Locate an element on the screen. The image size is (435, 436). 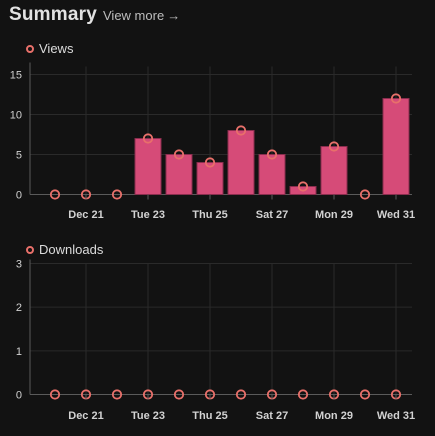
downloads-y-tick-label: 3 is located at coordinates (19, 265).